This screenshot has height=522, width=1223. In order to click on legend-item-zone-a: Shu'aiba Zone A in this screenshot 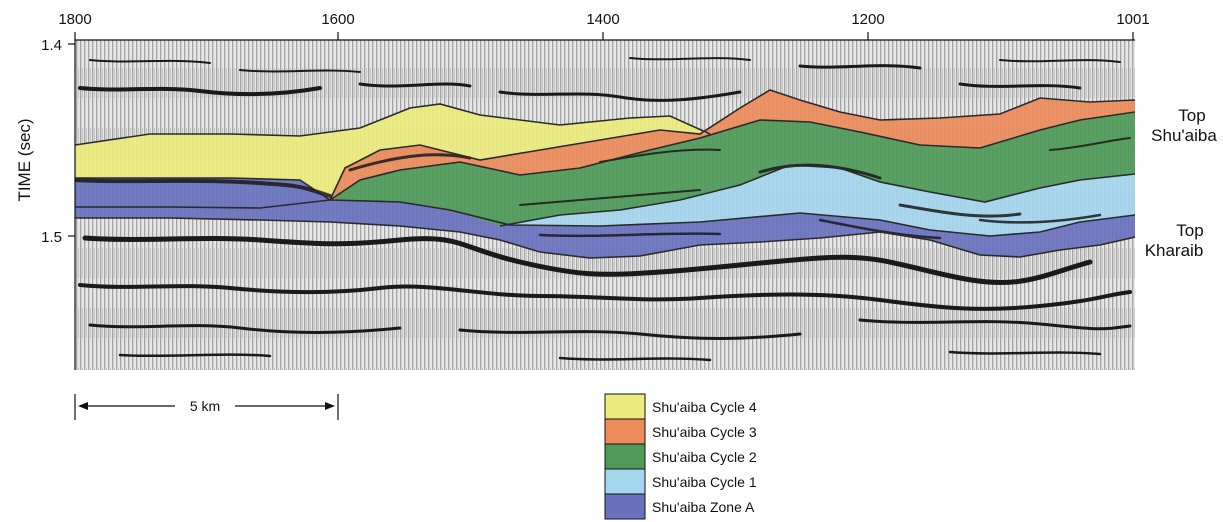, I will do `click(679, 506)`.